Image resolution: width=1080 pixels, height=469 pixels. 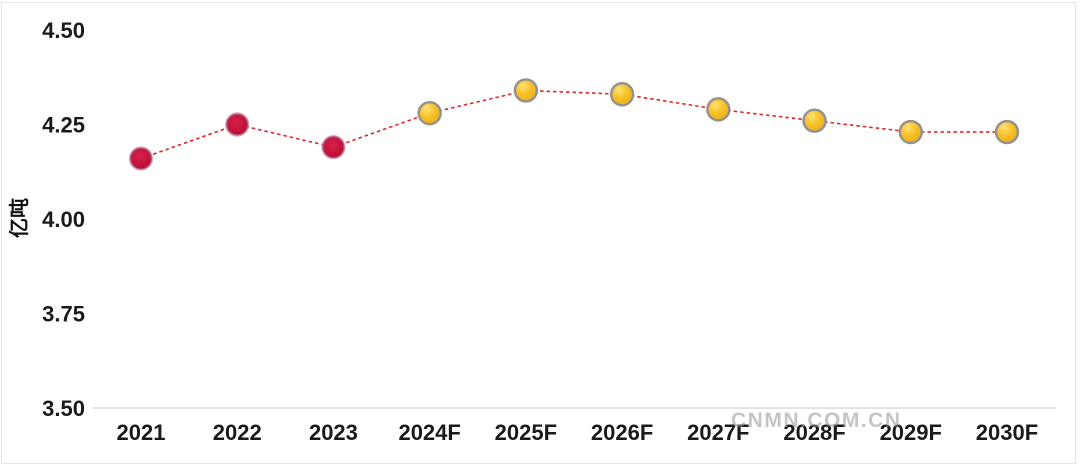 What do you see at coordinates (911, 432) in the screenshot?
I see `x-tick-label: 2029F` at bounding box center [911, 432].